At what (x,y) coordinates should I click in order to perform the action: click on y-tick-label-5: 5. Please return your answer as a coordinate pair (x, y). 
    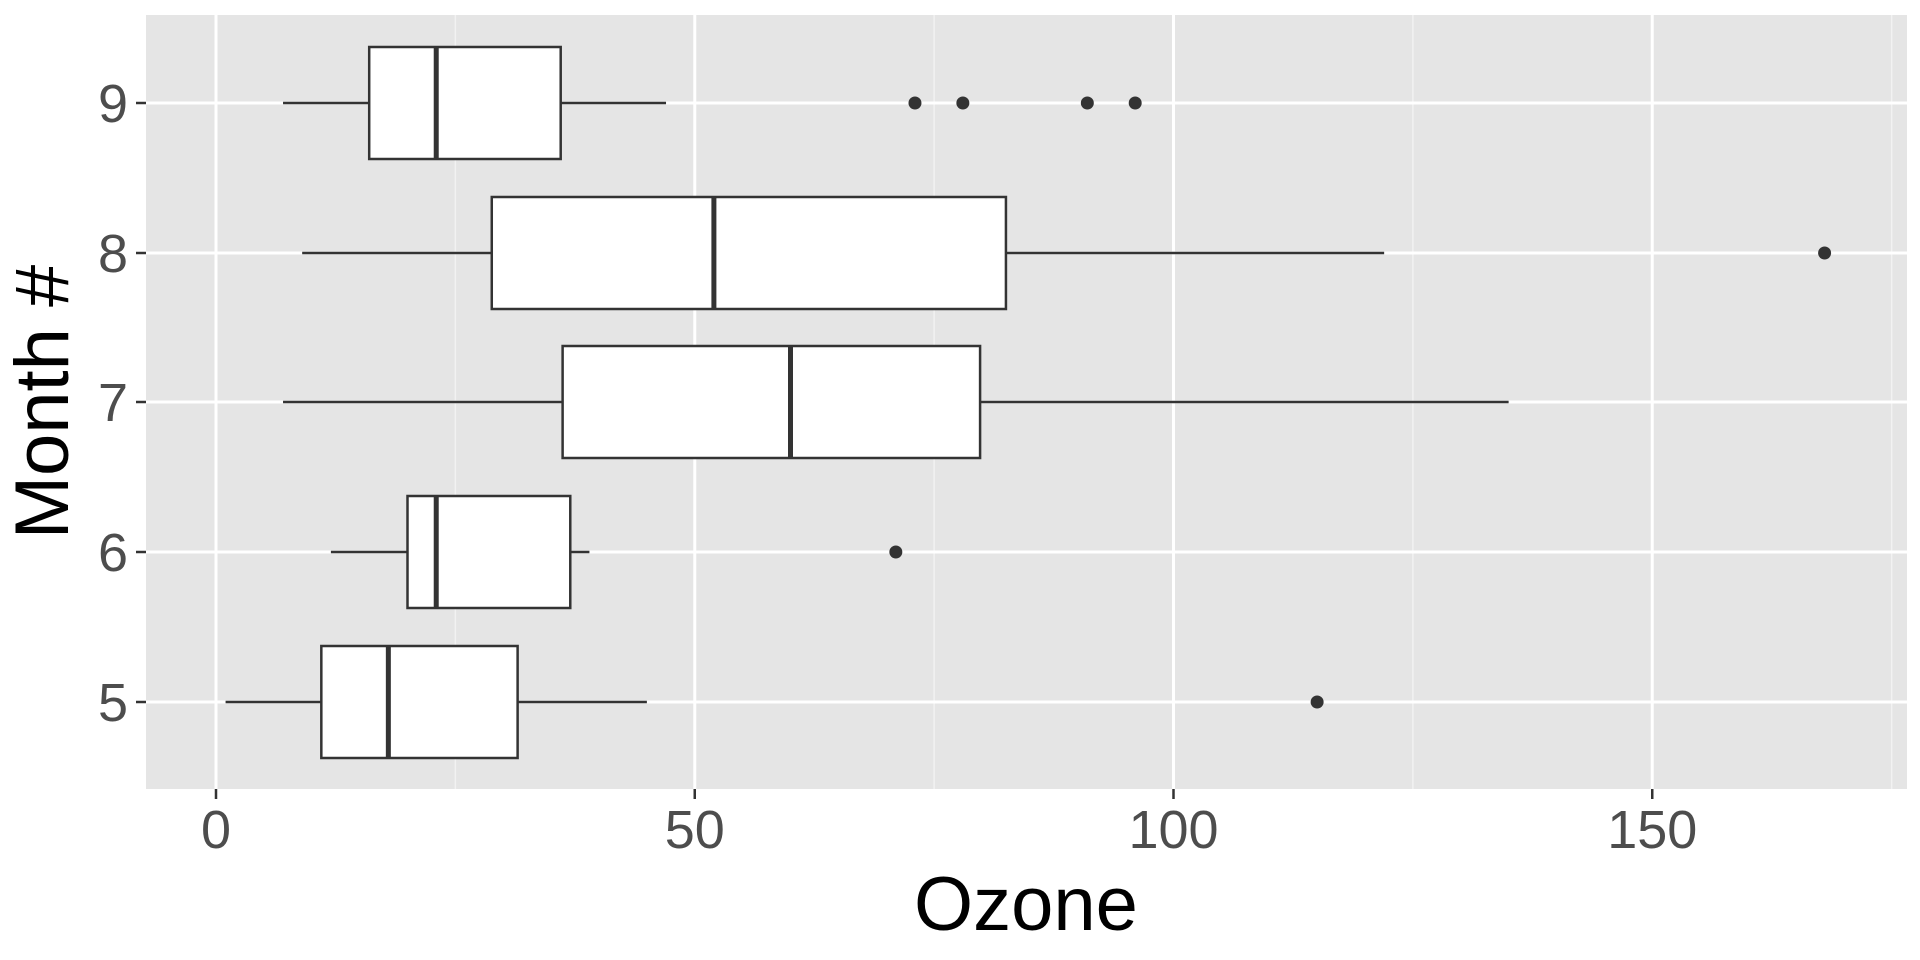
    Looking at the image, I should click on (113, 703).